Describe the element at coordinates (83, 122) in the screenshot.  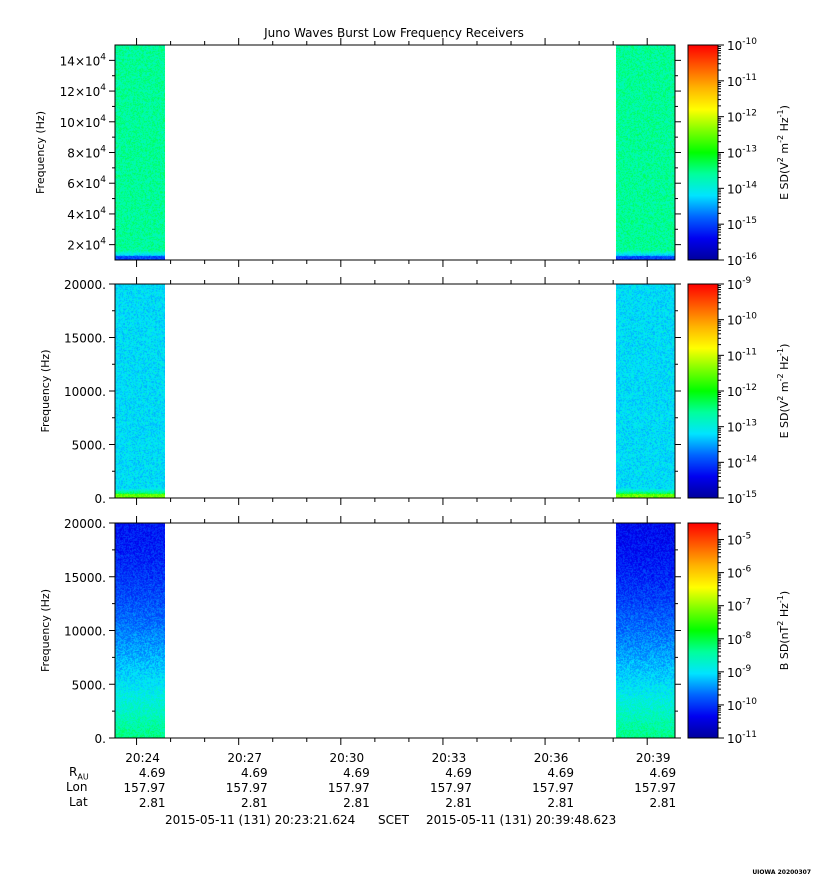
I see `y-tick-label-top: 10×104` at that location.